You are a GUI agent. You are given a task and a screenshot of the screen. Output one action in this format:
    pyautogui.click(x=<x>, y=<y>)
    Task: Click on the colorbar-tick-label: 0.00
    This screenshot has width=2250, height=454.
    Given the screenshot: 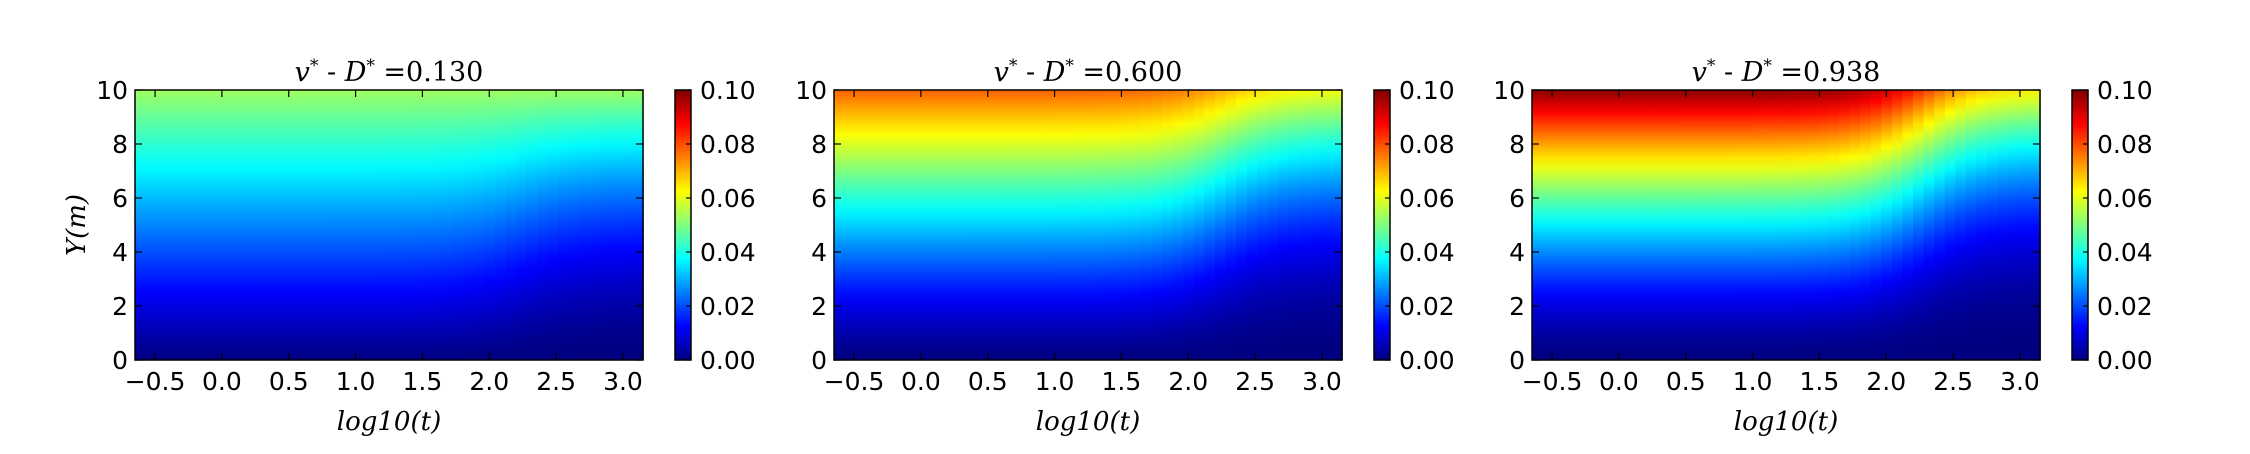 What is the action you would take?
    pyautogui.click(x=1427, y=360)
    